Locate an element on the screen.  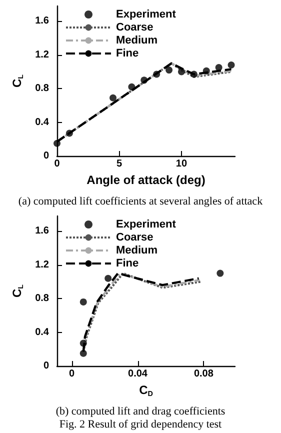
text: (a) computed lift coefficients at several angles of attack is located at coordinates (141, 202).